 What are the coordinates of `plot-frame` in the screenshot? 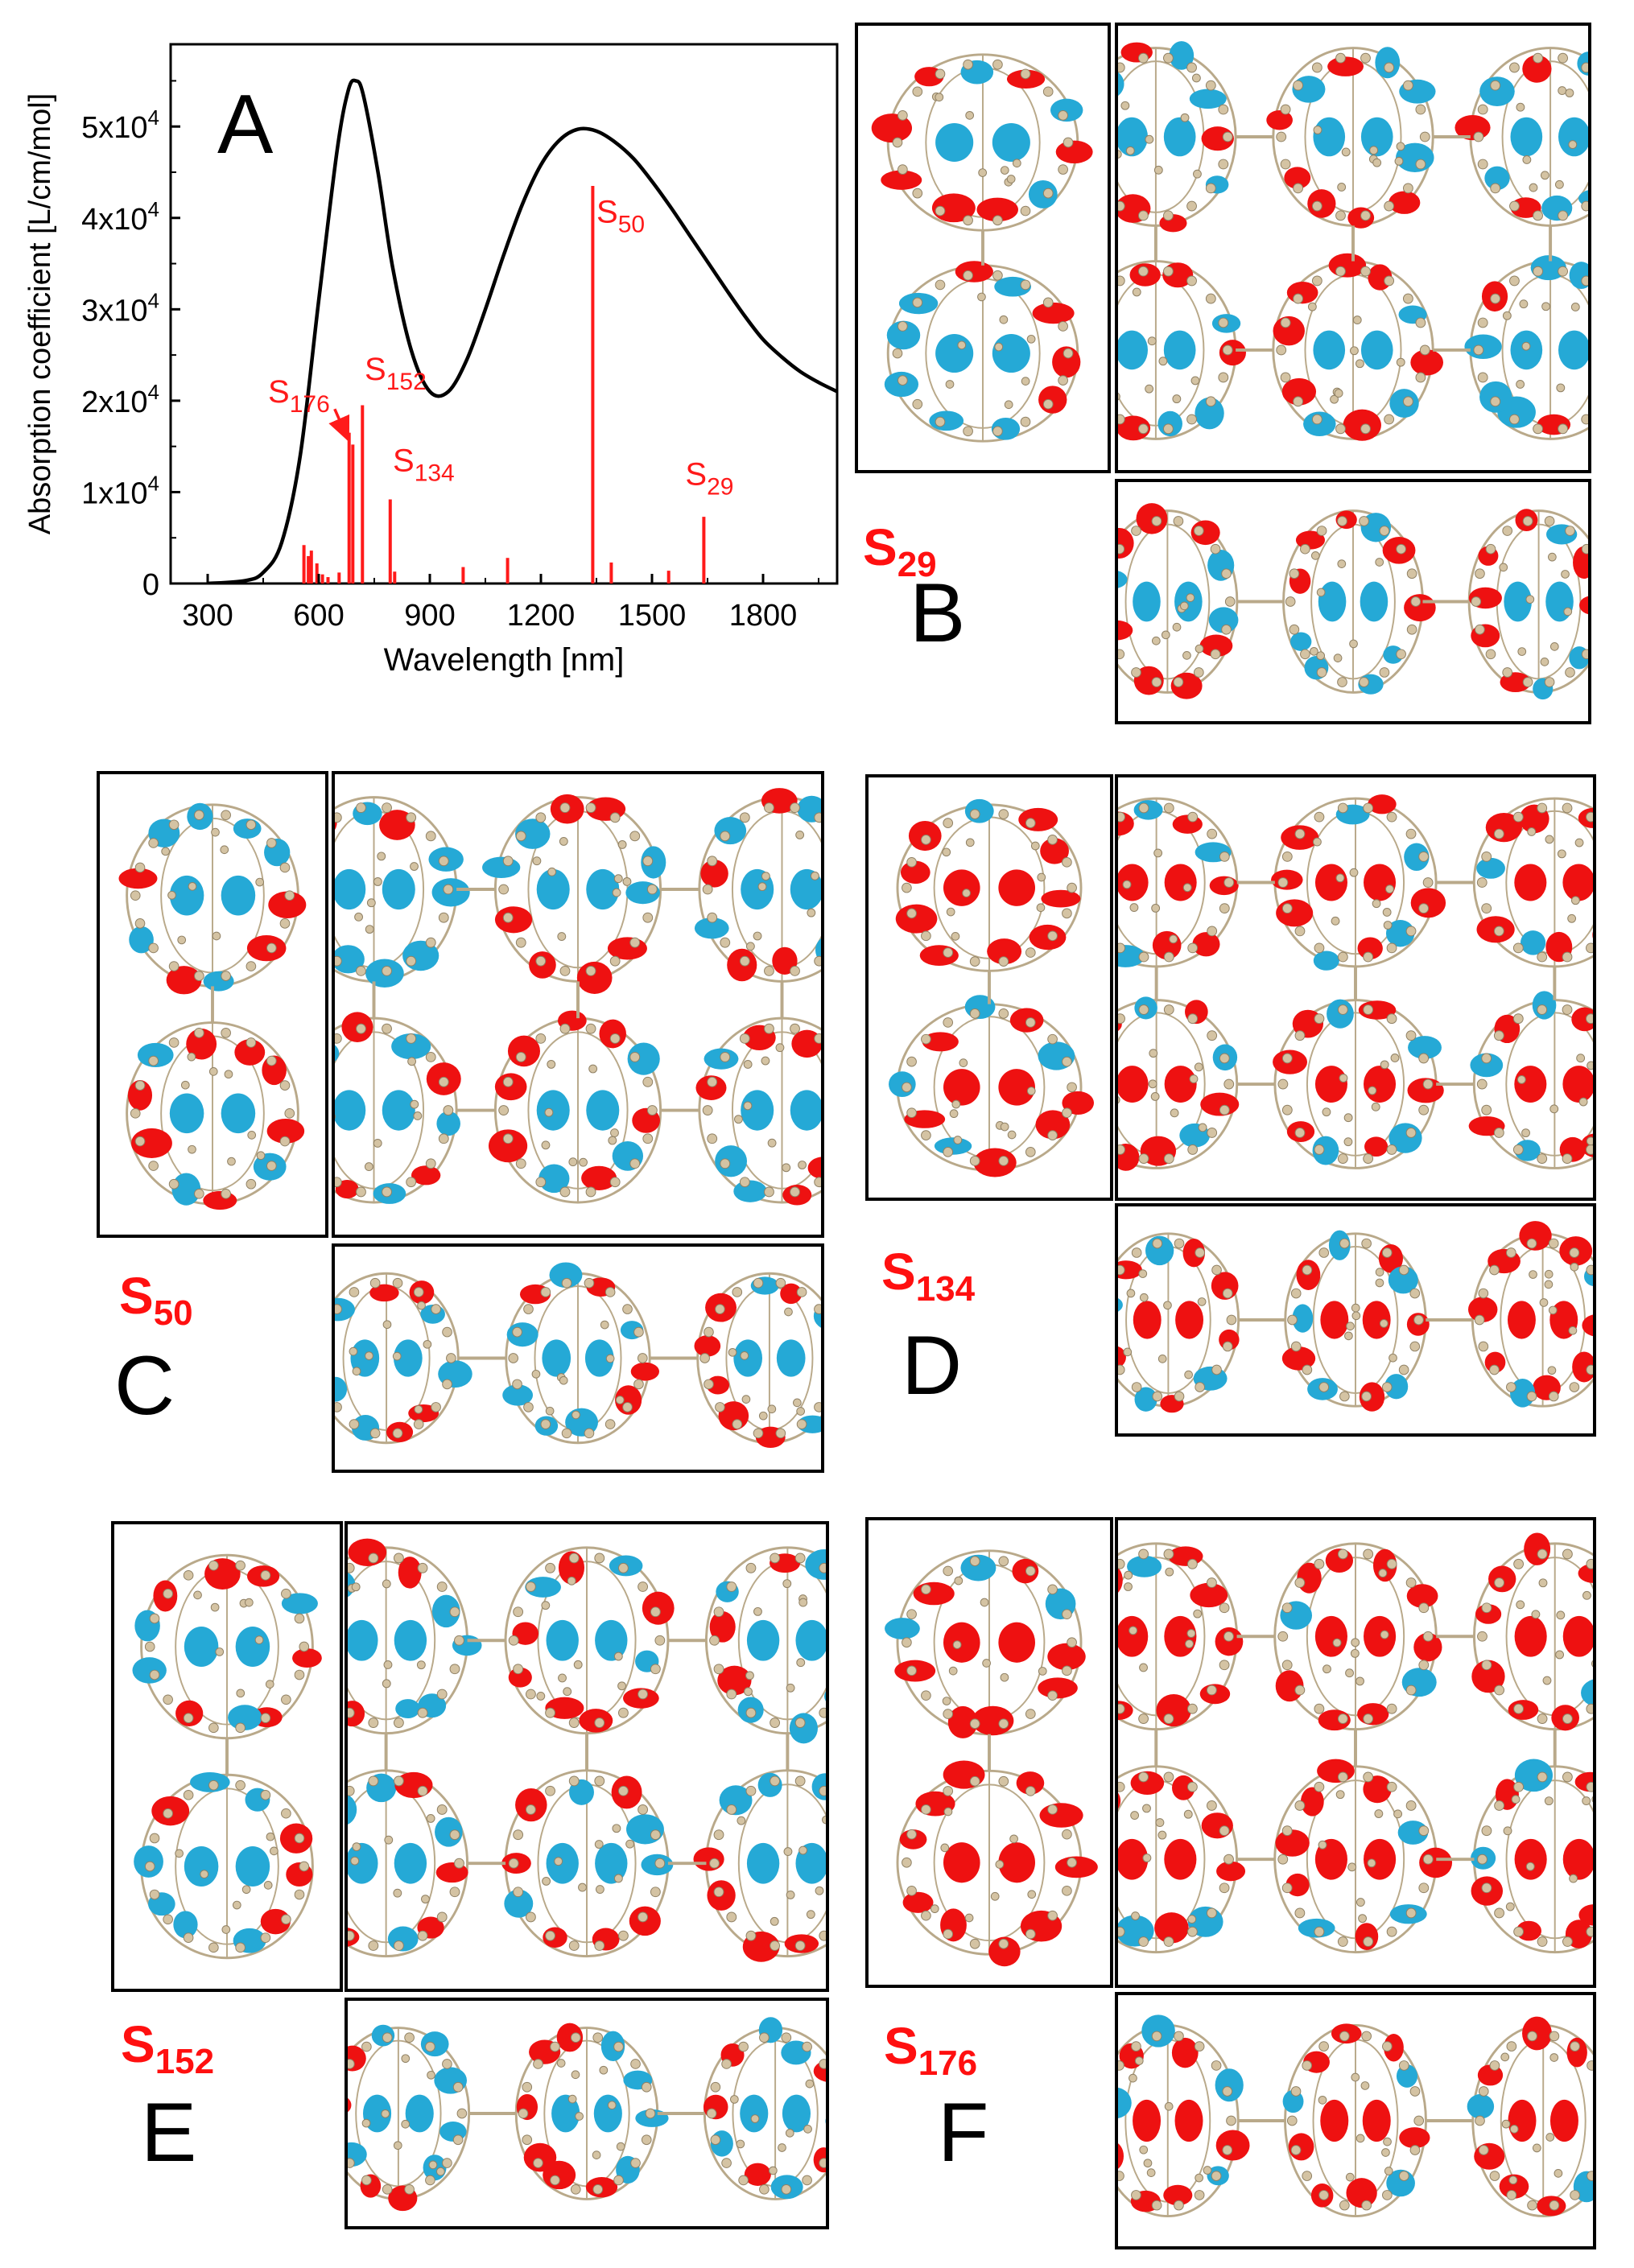 It's located at (504, 314).